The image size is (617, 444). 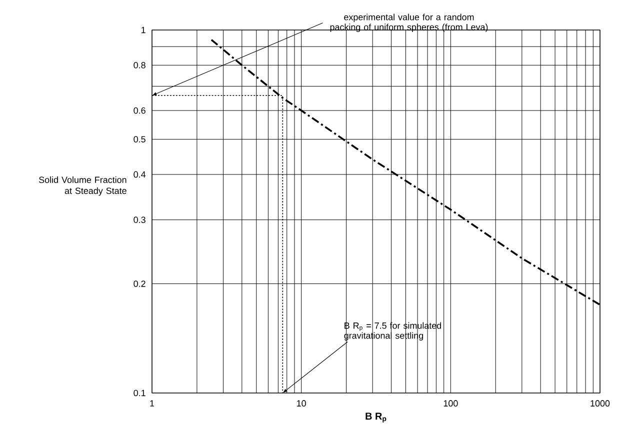 I want to click on y-tick-label: 0.5, so click(x=140, y=139).